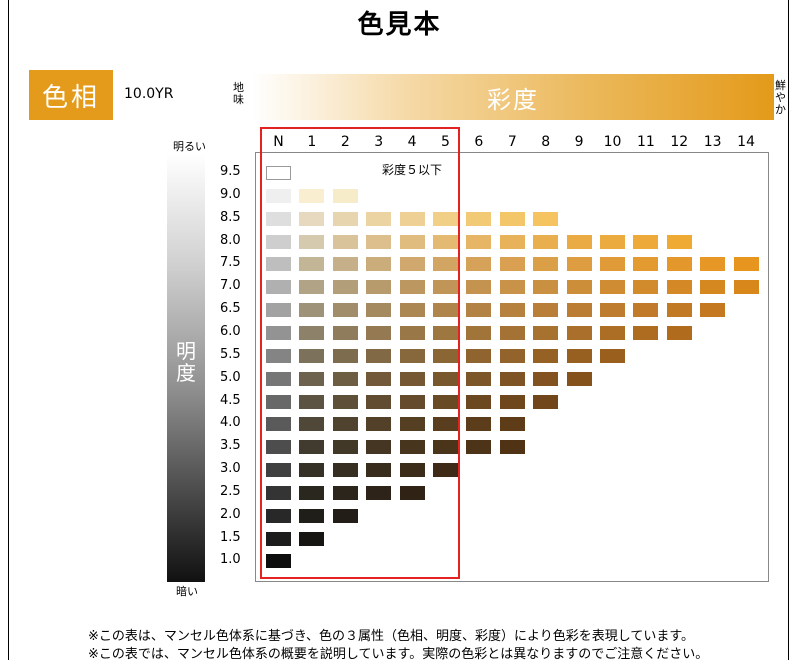  What do you see at coordinates (579, 142) in the screenshot?
I see `chroma-column-label: 9` at bounding box center [579, 142].